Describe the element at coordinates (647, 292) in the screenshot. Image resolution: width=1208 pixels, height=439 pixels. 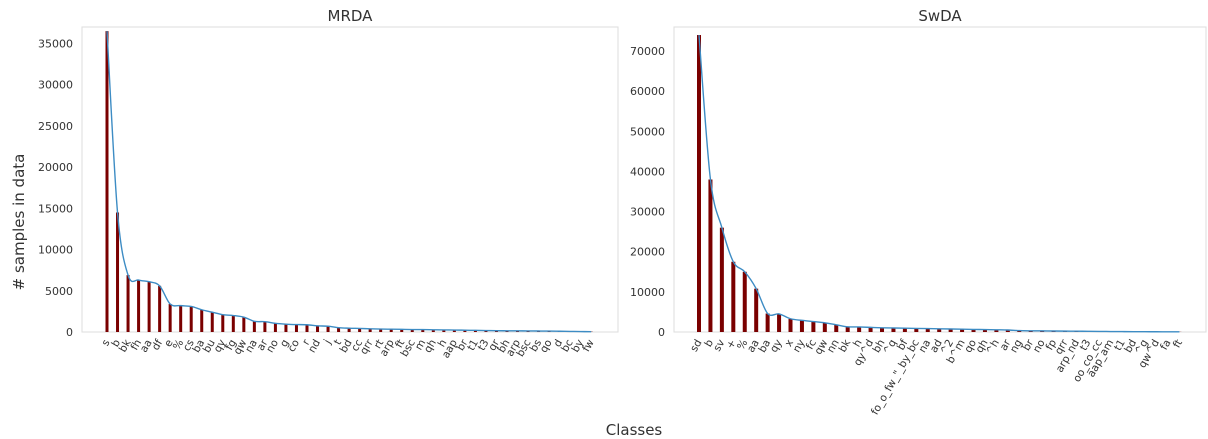
I see `y-tick-label: 10000` at that location.